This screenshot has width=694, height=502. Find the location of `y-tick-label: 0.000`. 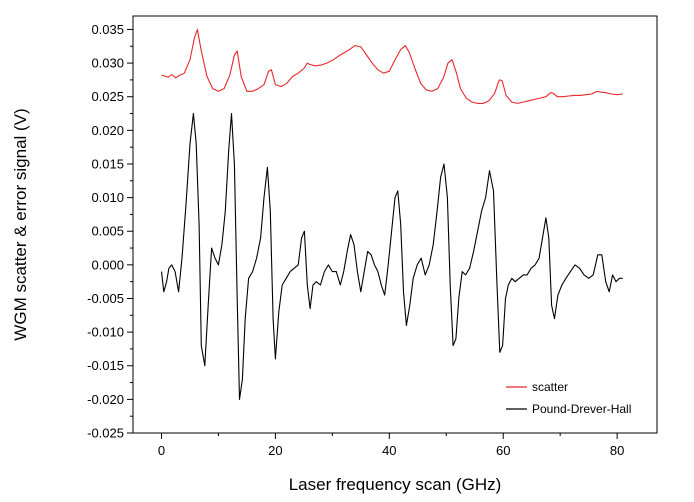

y-tick-label: 0.000 is located at coordinates (107, 264).